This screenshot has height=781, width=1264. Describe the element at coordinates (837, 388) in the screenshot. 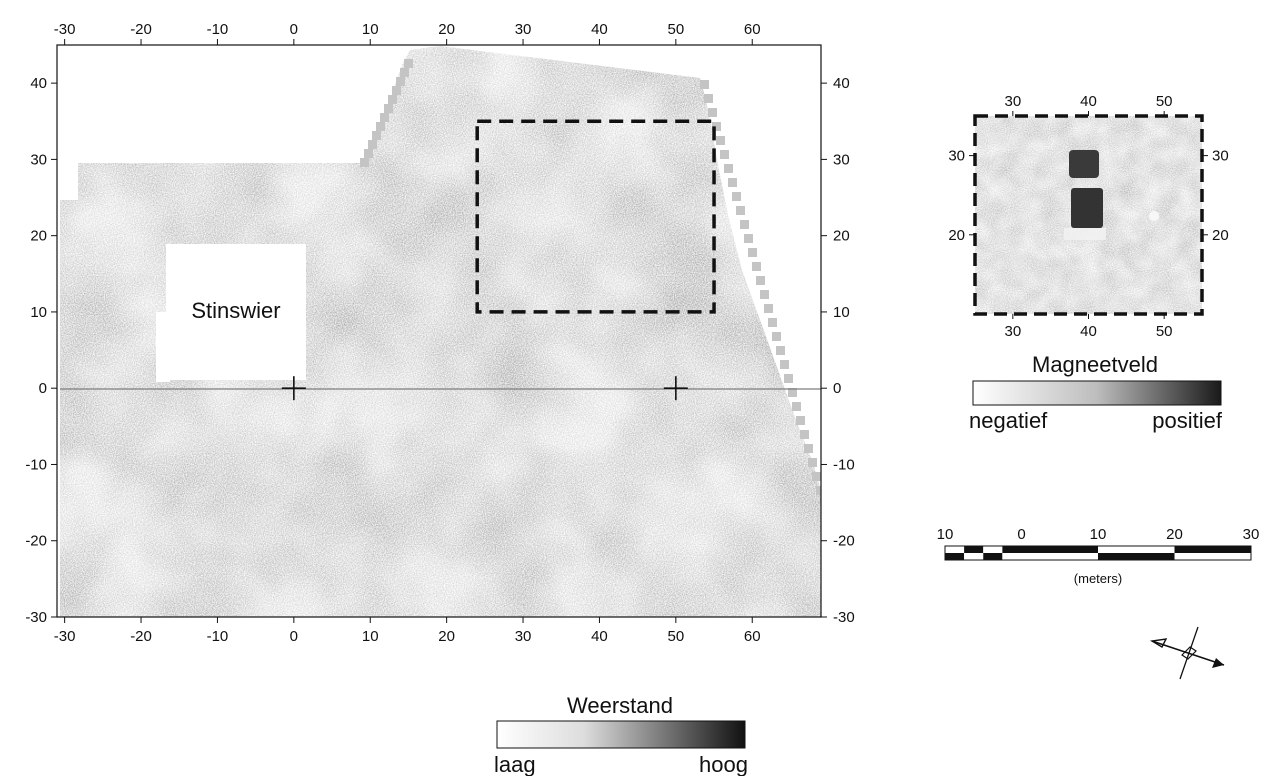

I see `y-tick-label-right: 0` at that location.